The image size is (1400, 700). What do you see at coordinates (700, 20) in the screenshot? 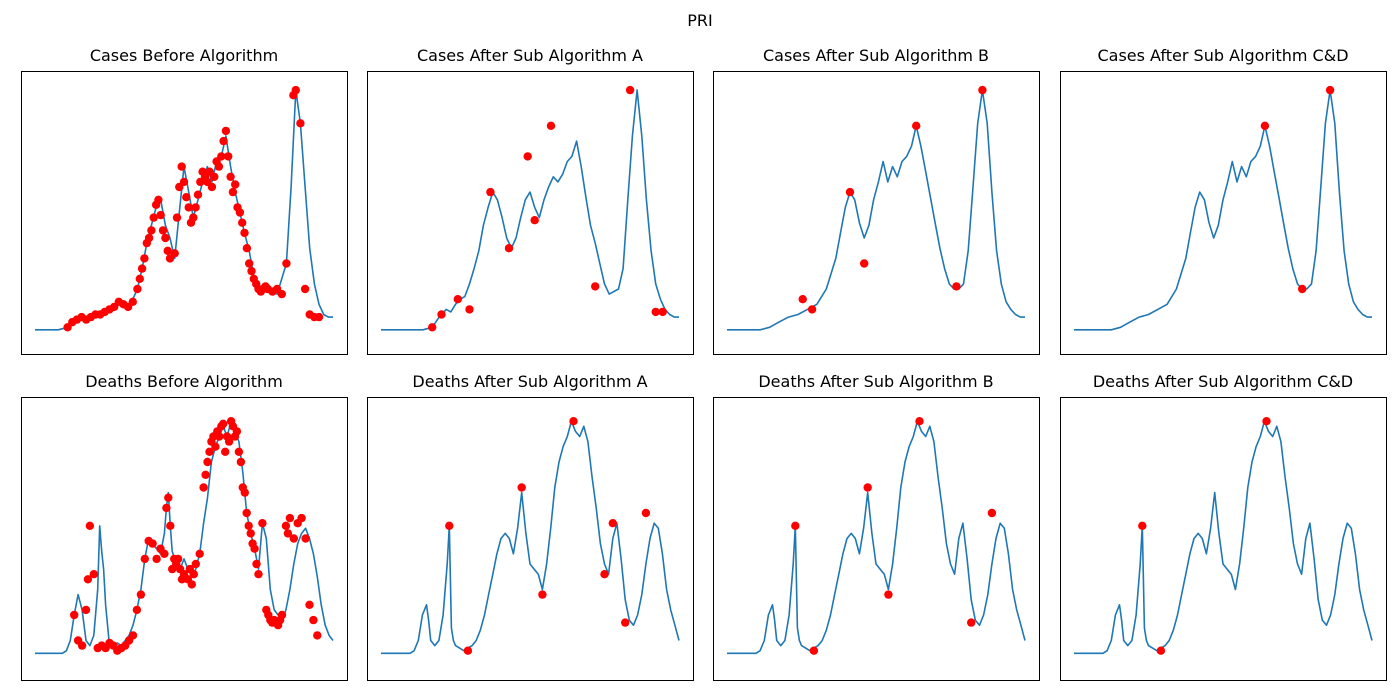
I see `figure-suptitle: PRI` at bounding box center [700, 20].